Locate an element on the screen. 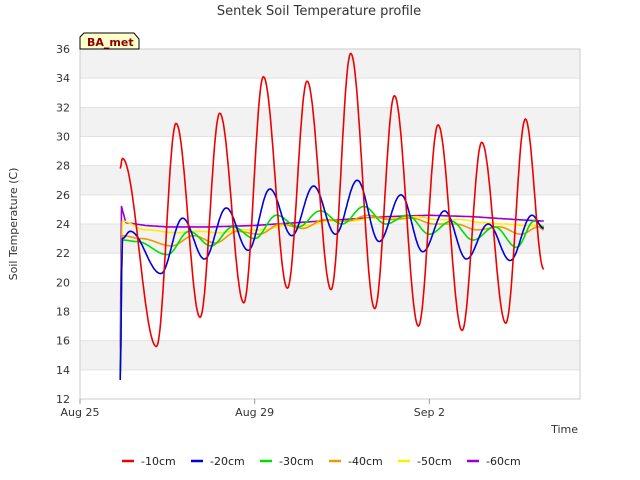  y-tick-label: 28 is located at coordinates (63, 166).